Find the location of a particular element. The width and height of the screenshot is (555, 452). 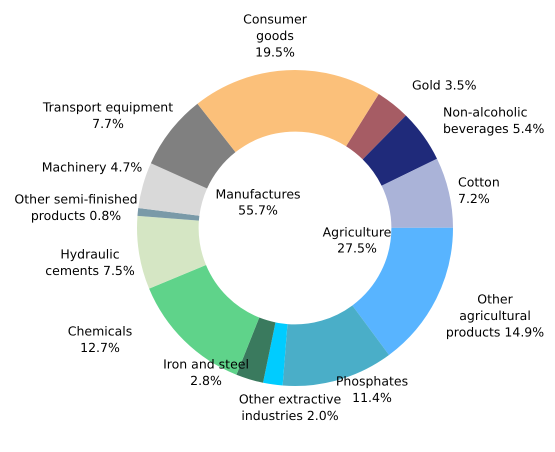

slice-label: Chemicals is located at coordinates (100, 330).